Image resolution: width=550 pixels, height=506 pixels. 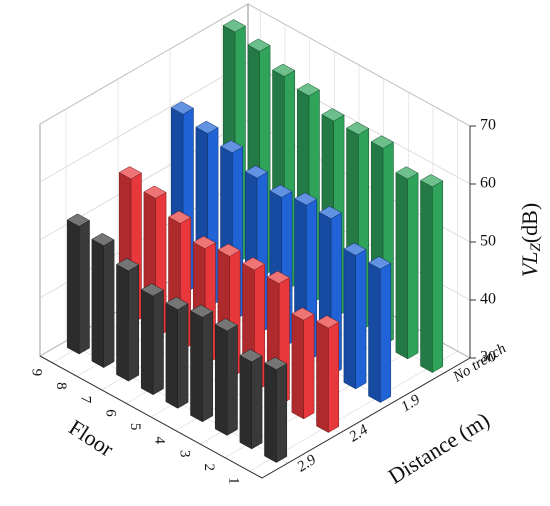 What do you see at coordinates (488, 299) in the screenshot?
I see `z-tick-label: 40` at bounding box center [488, 299].